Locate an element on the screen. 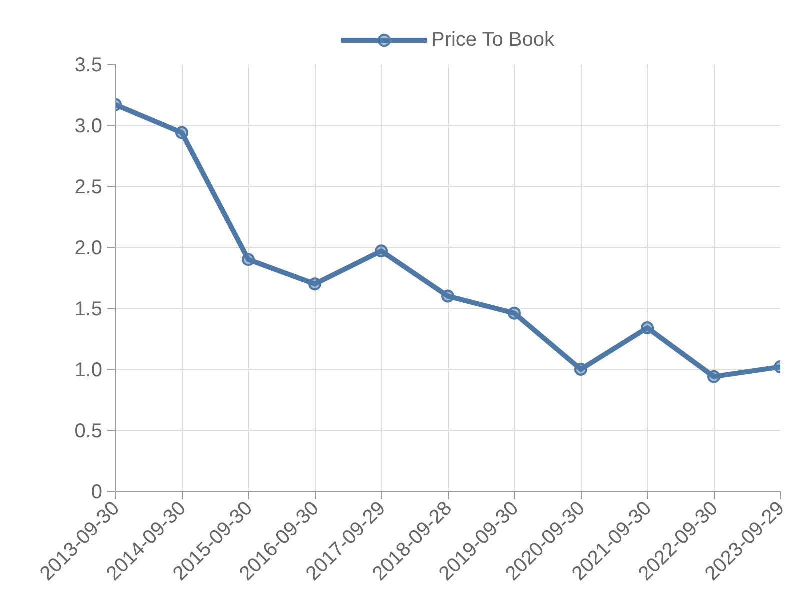 The height and width of the screenshot is (600, 800). y-tick-label: 1.5 is located at coordinates (88, 309).